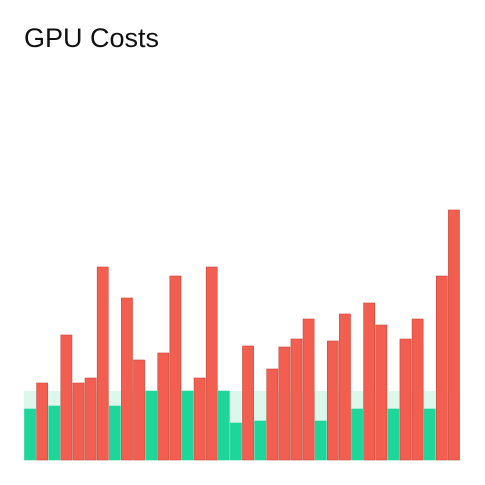  Describe the element at coordinates (91, 38) in the screenshot. I see `chart-title: GPU Costs` at that location.